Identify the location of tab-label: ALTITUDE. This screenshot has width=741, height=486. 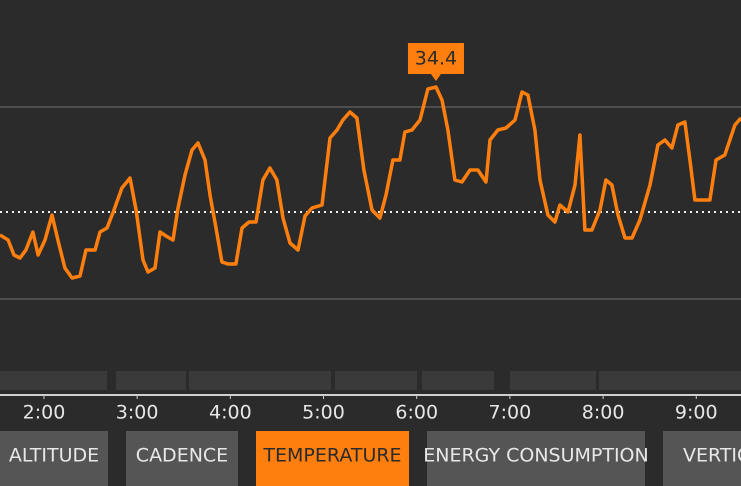
(54, 456).